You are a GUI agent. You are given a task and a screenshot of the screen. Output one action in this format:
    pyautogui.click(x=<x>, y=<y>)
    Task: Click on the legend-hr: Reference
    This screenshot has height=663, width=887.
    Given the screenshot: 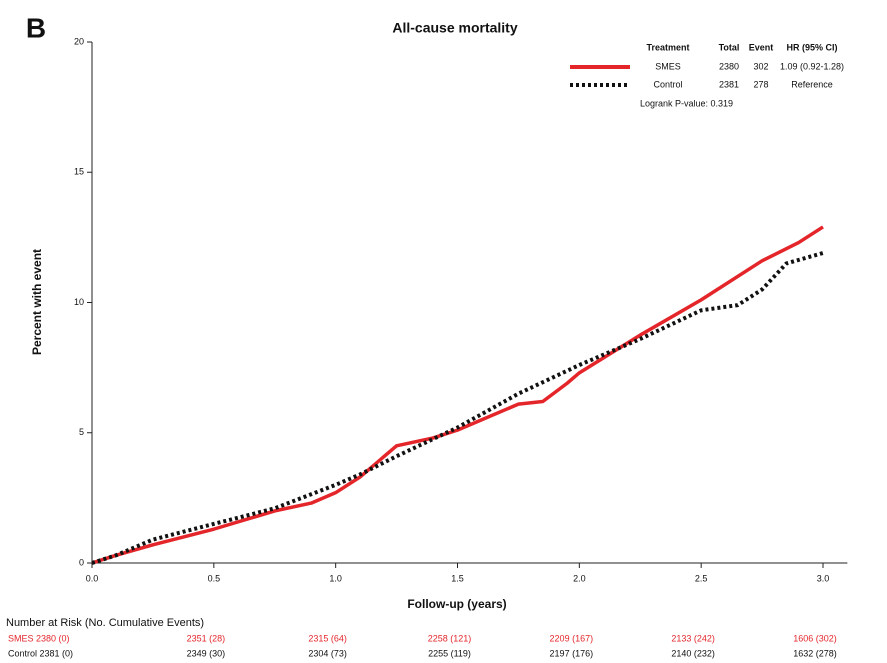 What is the action you would take?
    pyautogui.click(x=812, y=84)
    